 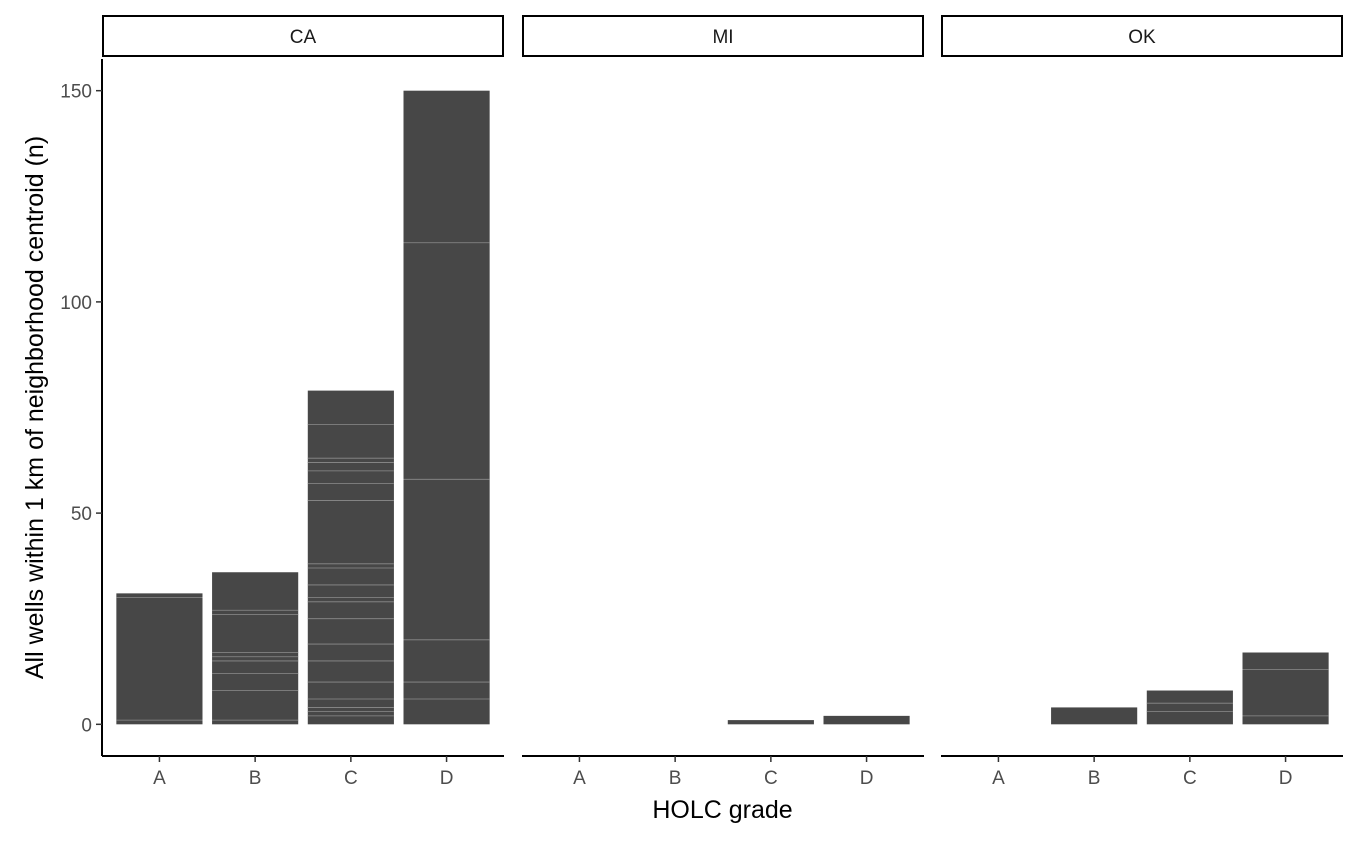 I want to click on y-tick-label: 0, so click(x=86, y=725).